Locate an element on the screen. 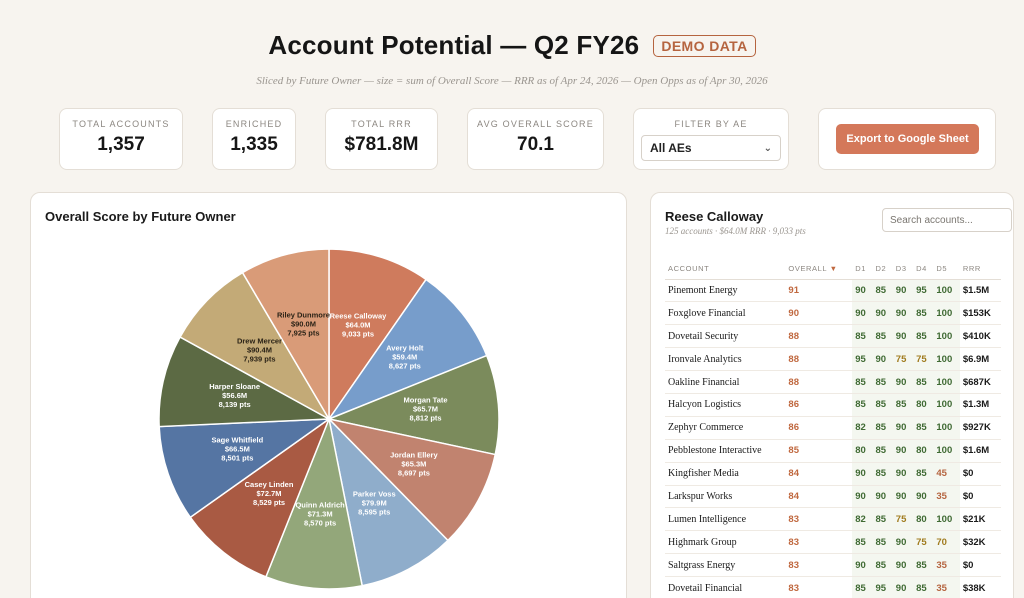 Image resolution: width=1024 pixels, height=598 pixels. slice-label-rrr: $65.7M is located at coordinates (425, 409).